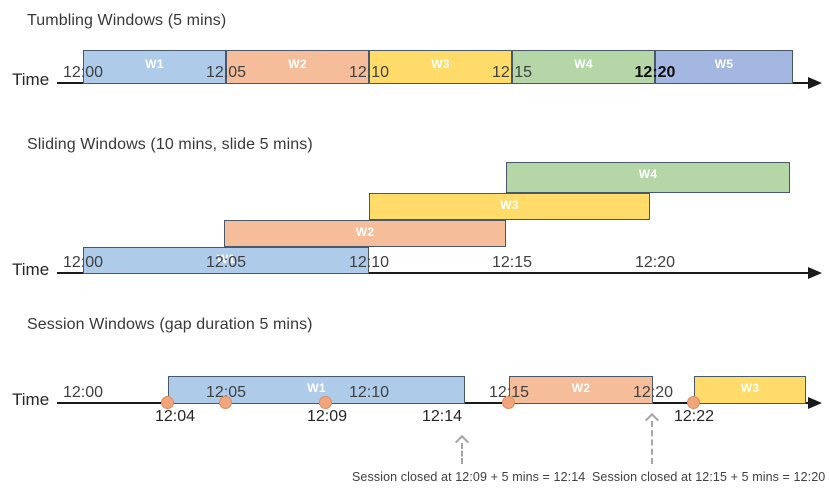 The width and height of the screenshot is (829, 498). What do you see at coordinates (694, 416) in the screenshot?
I see `event-time-label: 12:22` at bounding box center [694, 416].